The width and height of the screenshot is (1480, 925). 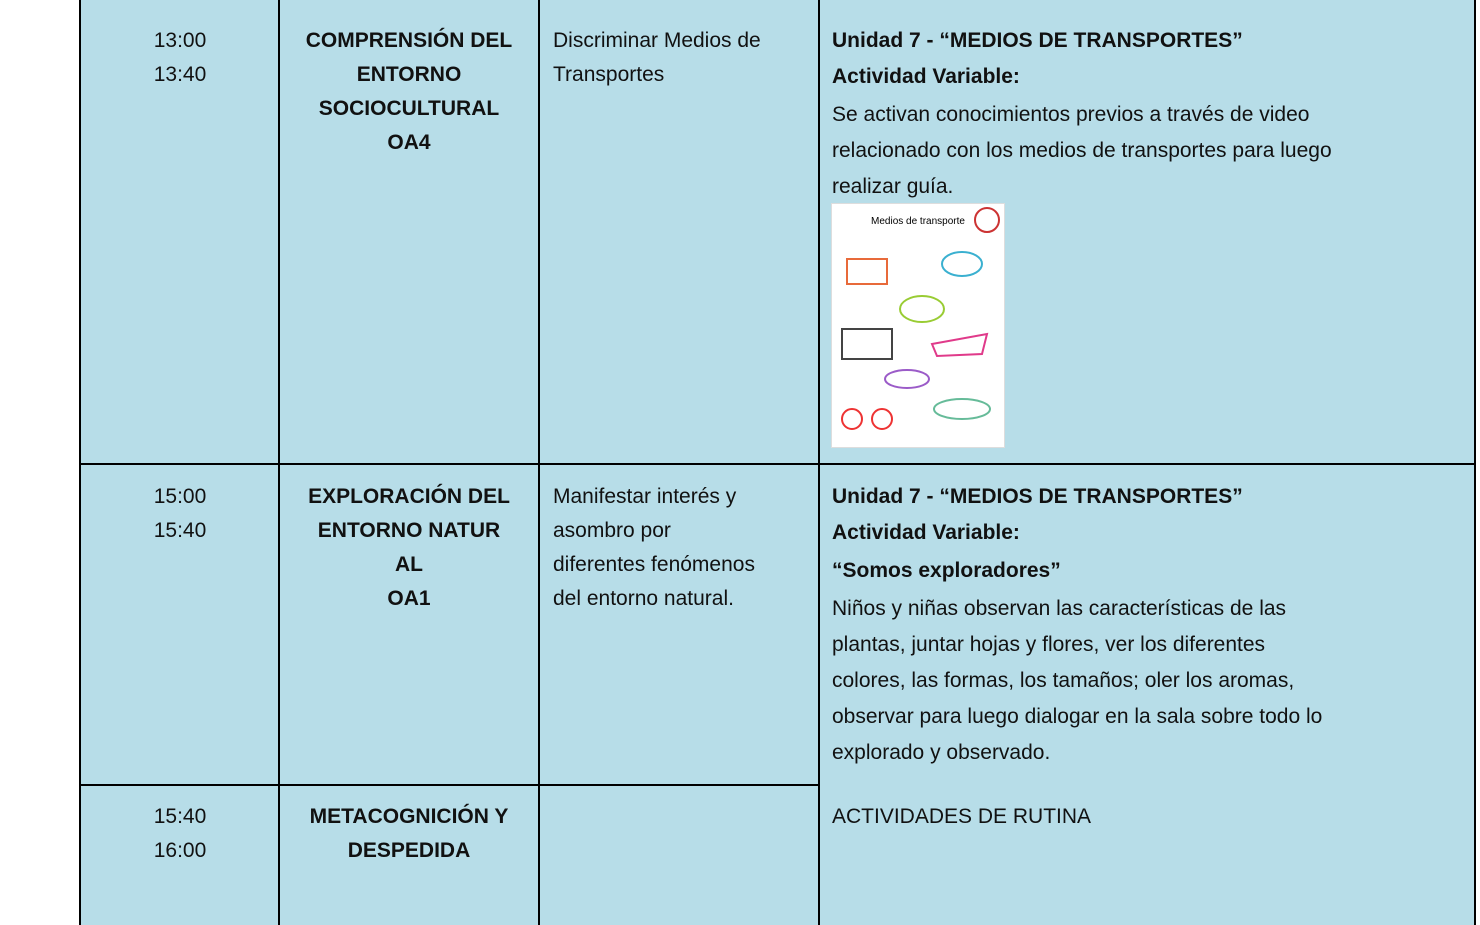 I want to click on time: 15:00, so click(x=180, y=496).